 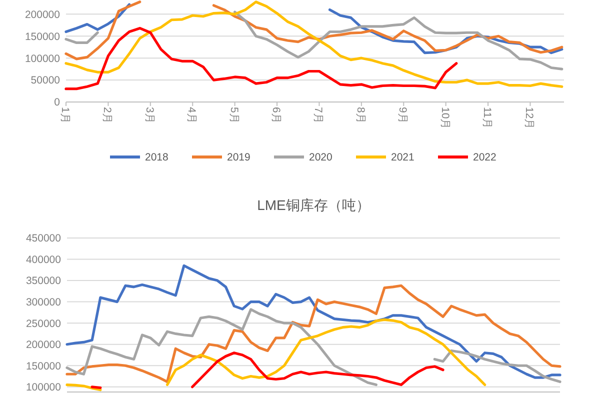 What do you see at coordinates (360, 115) in the screenshot?
I see `x-tick-label: 8月` at bounding box center [360, 115].